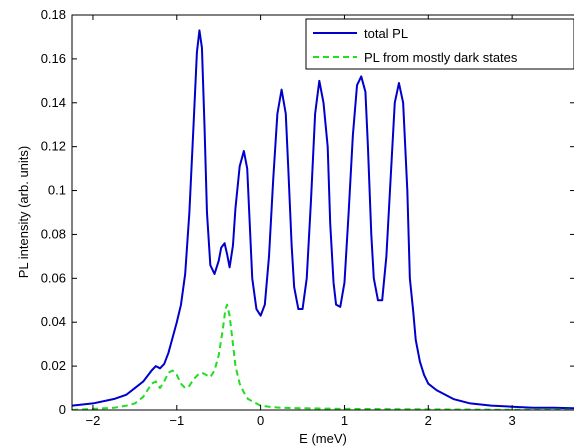 The height and width of the screenshot is (447, 574). What do you see at coordinates (57, 190) in the screenshot?
I see `y-tick-label: 0.1` at bounding box center [57, 190].